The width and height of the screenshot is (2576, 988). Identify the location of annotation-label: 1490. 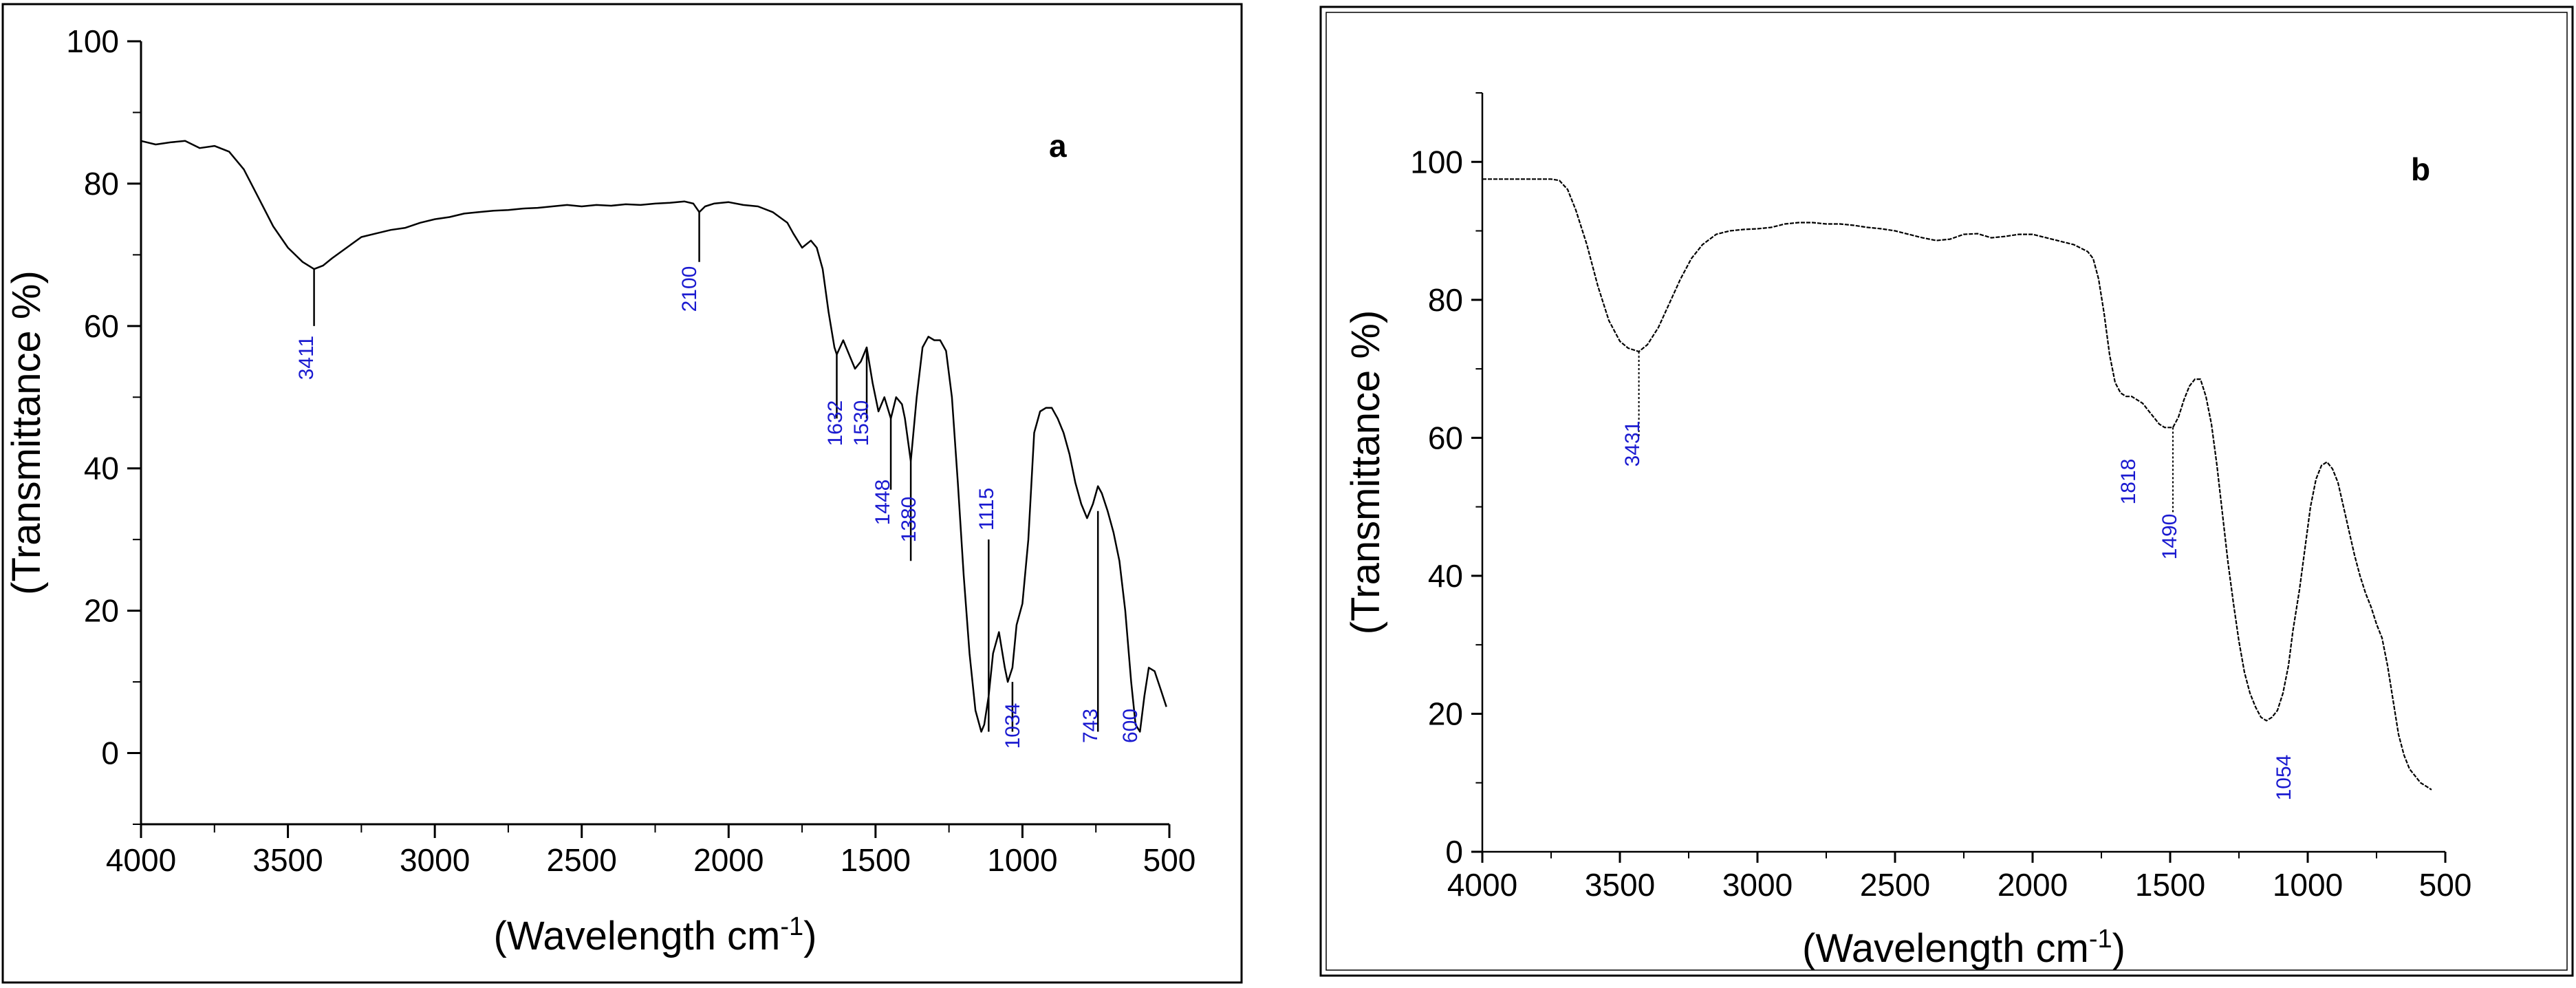
(2169, 537).